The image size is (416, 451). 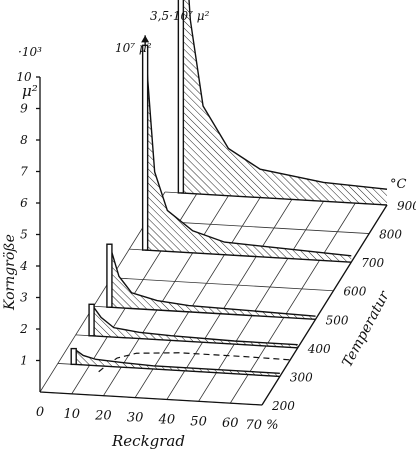 What do you see at coordinates (406, 206) in the screenshot?
I see `y-tick-label: 900` at bounding box center [406, 206].